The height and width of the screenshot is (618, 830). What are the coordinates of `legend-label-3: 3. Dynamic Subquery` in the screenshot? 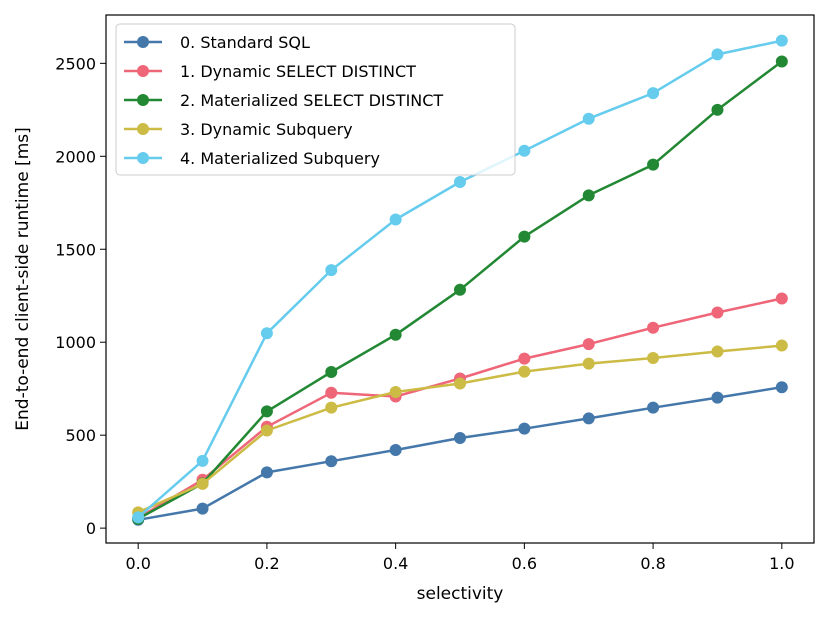 It's located at (266, 129).